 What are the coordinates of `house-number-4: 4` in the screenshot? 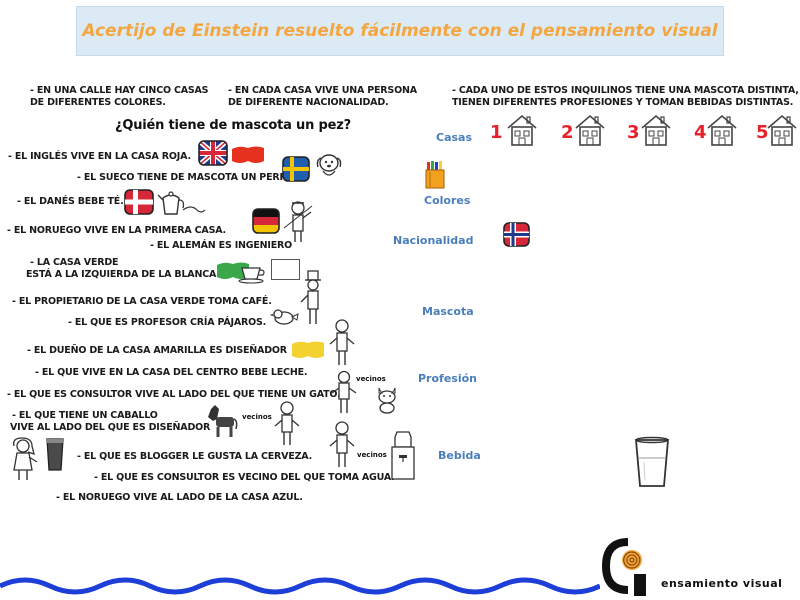 It's located at (700, 132).